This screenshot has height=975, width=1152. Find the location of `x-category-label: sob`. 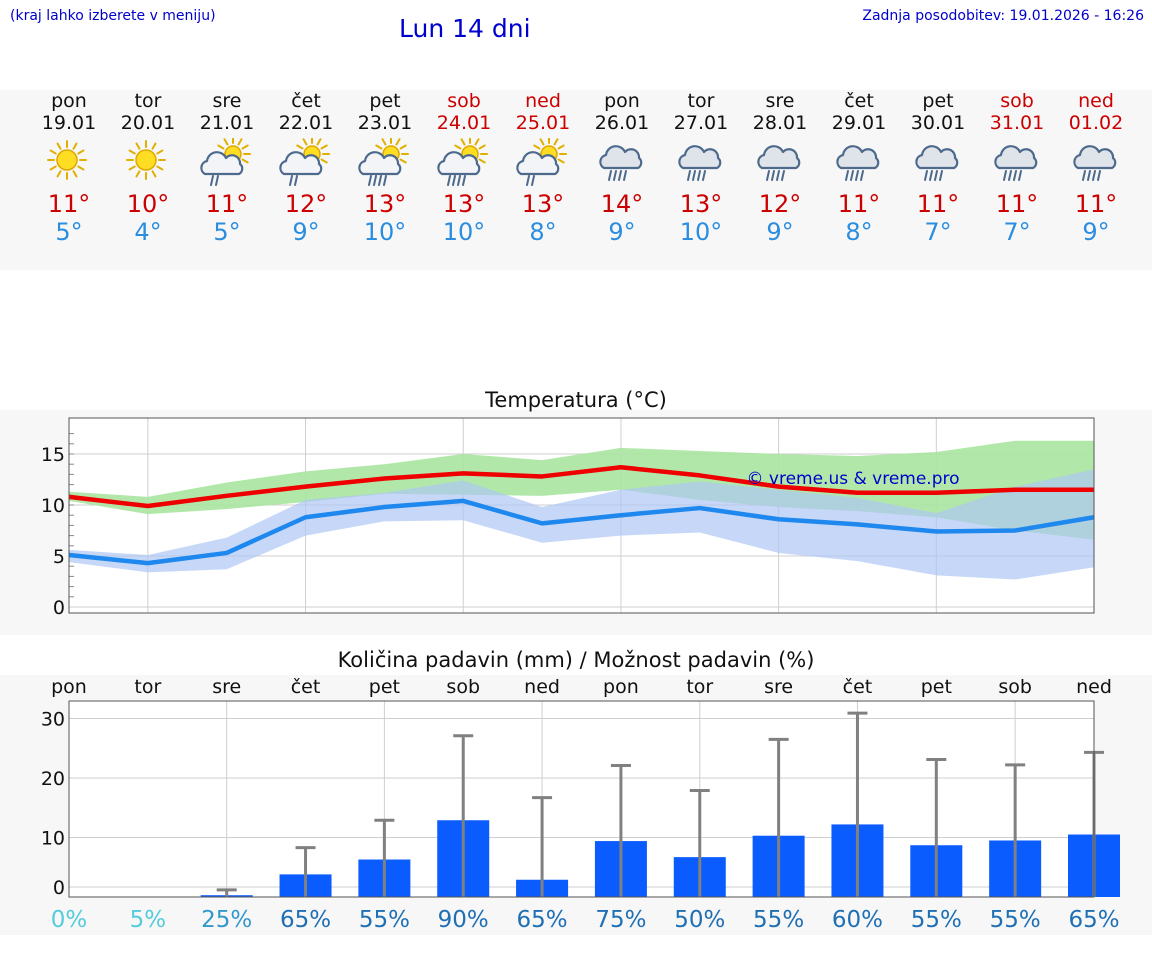

x-category-label: sob is located at coordinates (1015, 687).